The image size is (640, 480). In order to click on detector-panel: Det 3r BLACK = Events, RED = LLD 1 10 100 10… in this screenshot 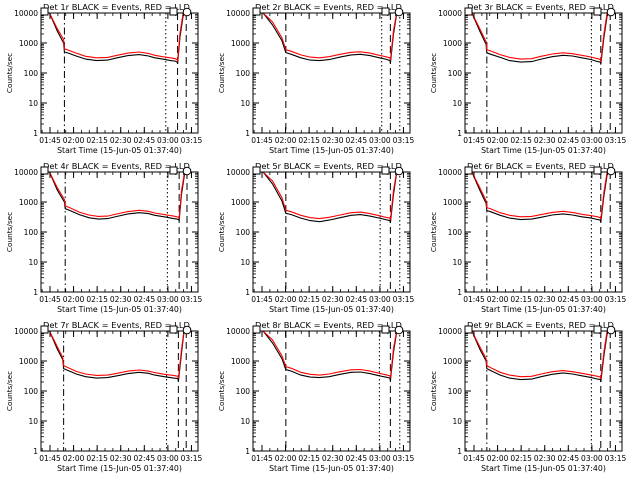, I will do `click(527, 78)`.